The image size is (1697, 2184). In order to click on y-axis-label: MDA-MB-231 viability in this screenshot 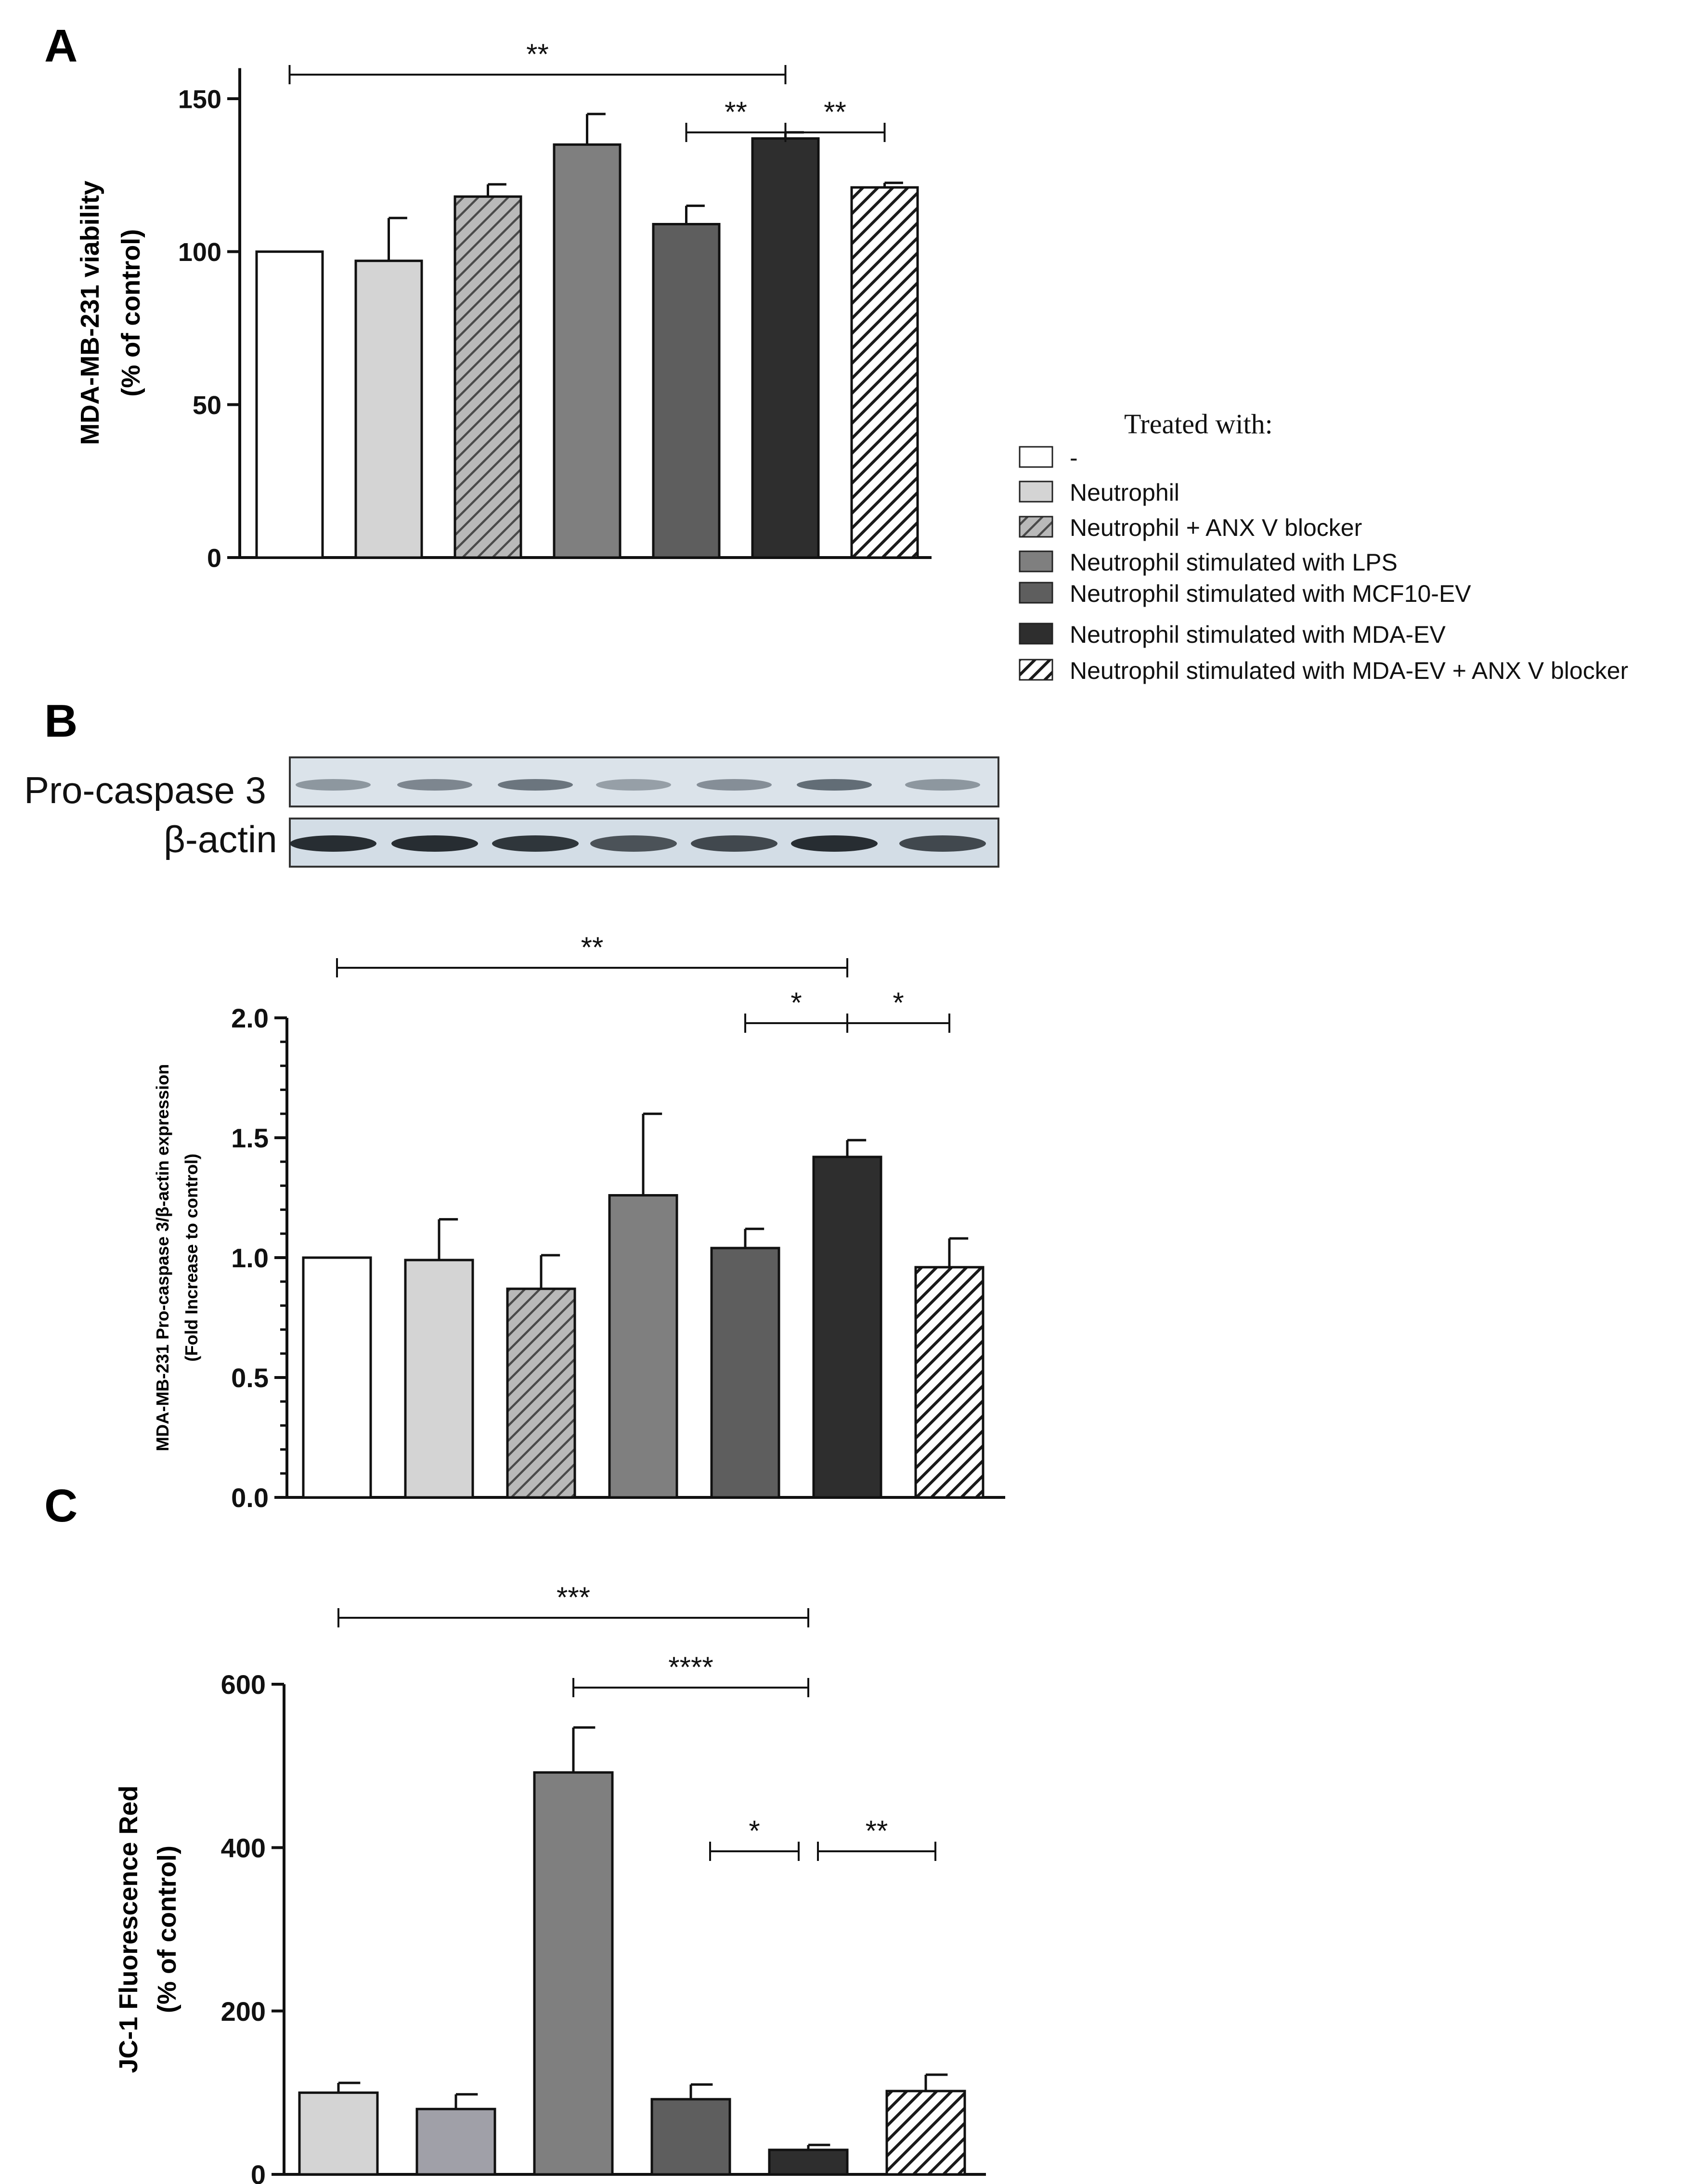, I will do `click(90, 313)`.